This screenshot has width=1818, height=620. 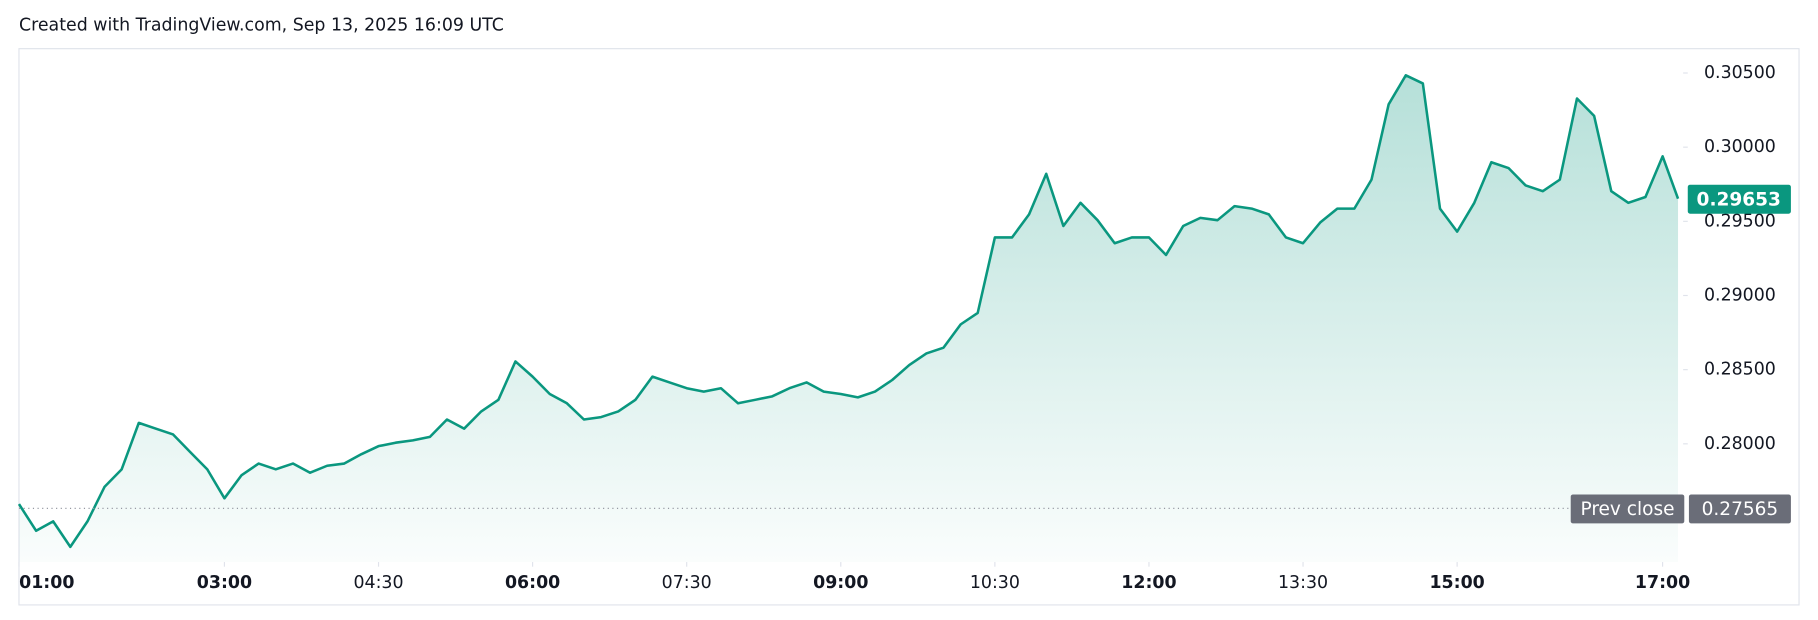 What do you see at coordinates (1740, 147) in the screenshot?
I see `y-tick-label: 0.30000` at bounding box center [1740, 147].